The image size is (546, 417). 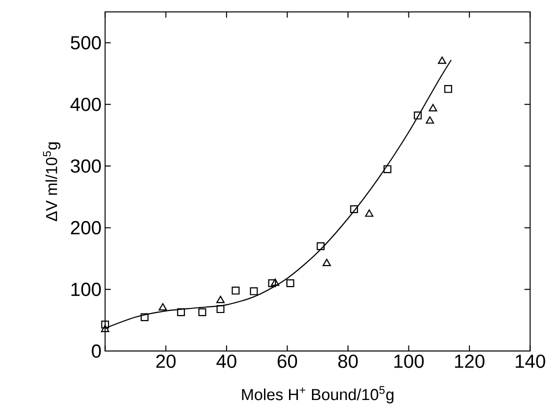 What do you see at coordinates (409, 361) in the screenshot?
I see `x-tick-label: 100` at bounding box center [409, 361].